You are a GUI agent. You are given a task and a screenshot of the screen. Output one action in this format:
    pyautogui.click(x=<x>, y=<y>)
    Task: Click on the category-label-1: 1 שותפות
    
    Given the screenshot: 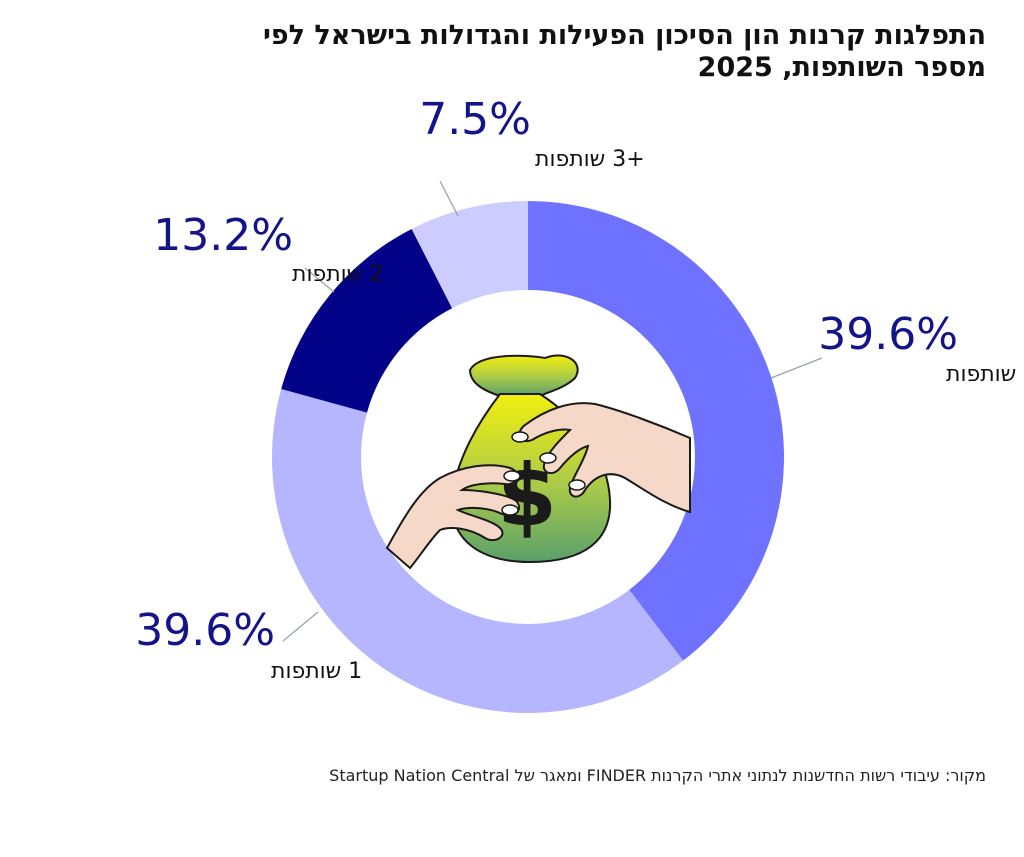 What is the action you would take?
    pyautogui.click(x=316, y=671)
    